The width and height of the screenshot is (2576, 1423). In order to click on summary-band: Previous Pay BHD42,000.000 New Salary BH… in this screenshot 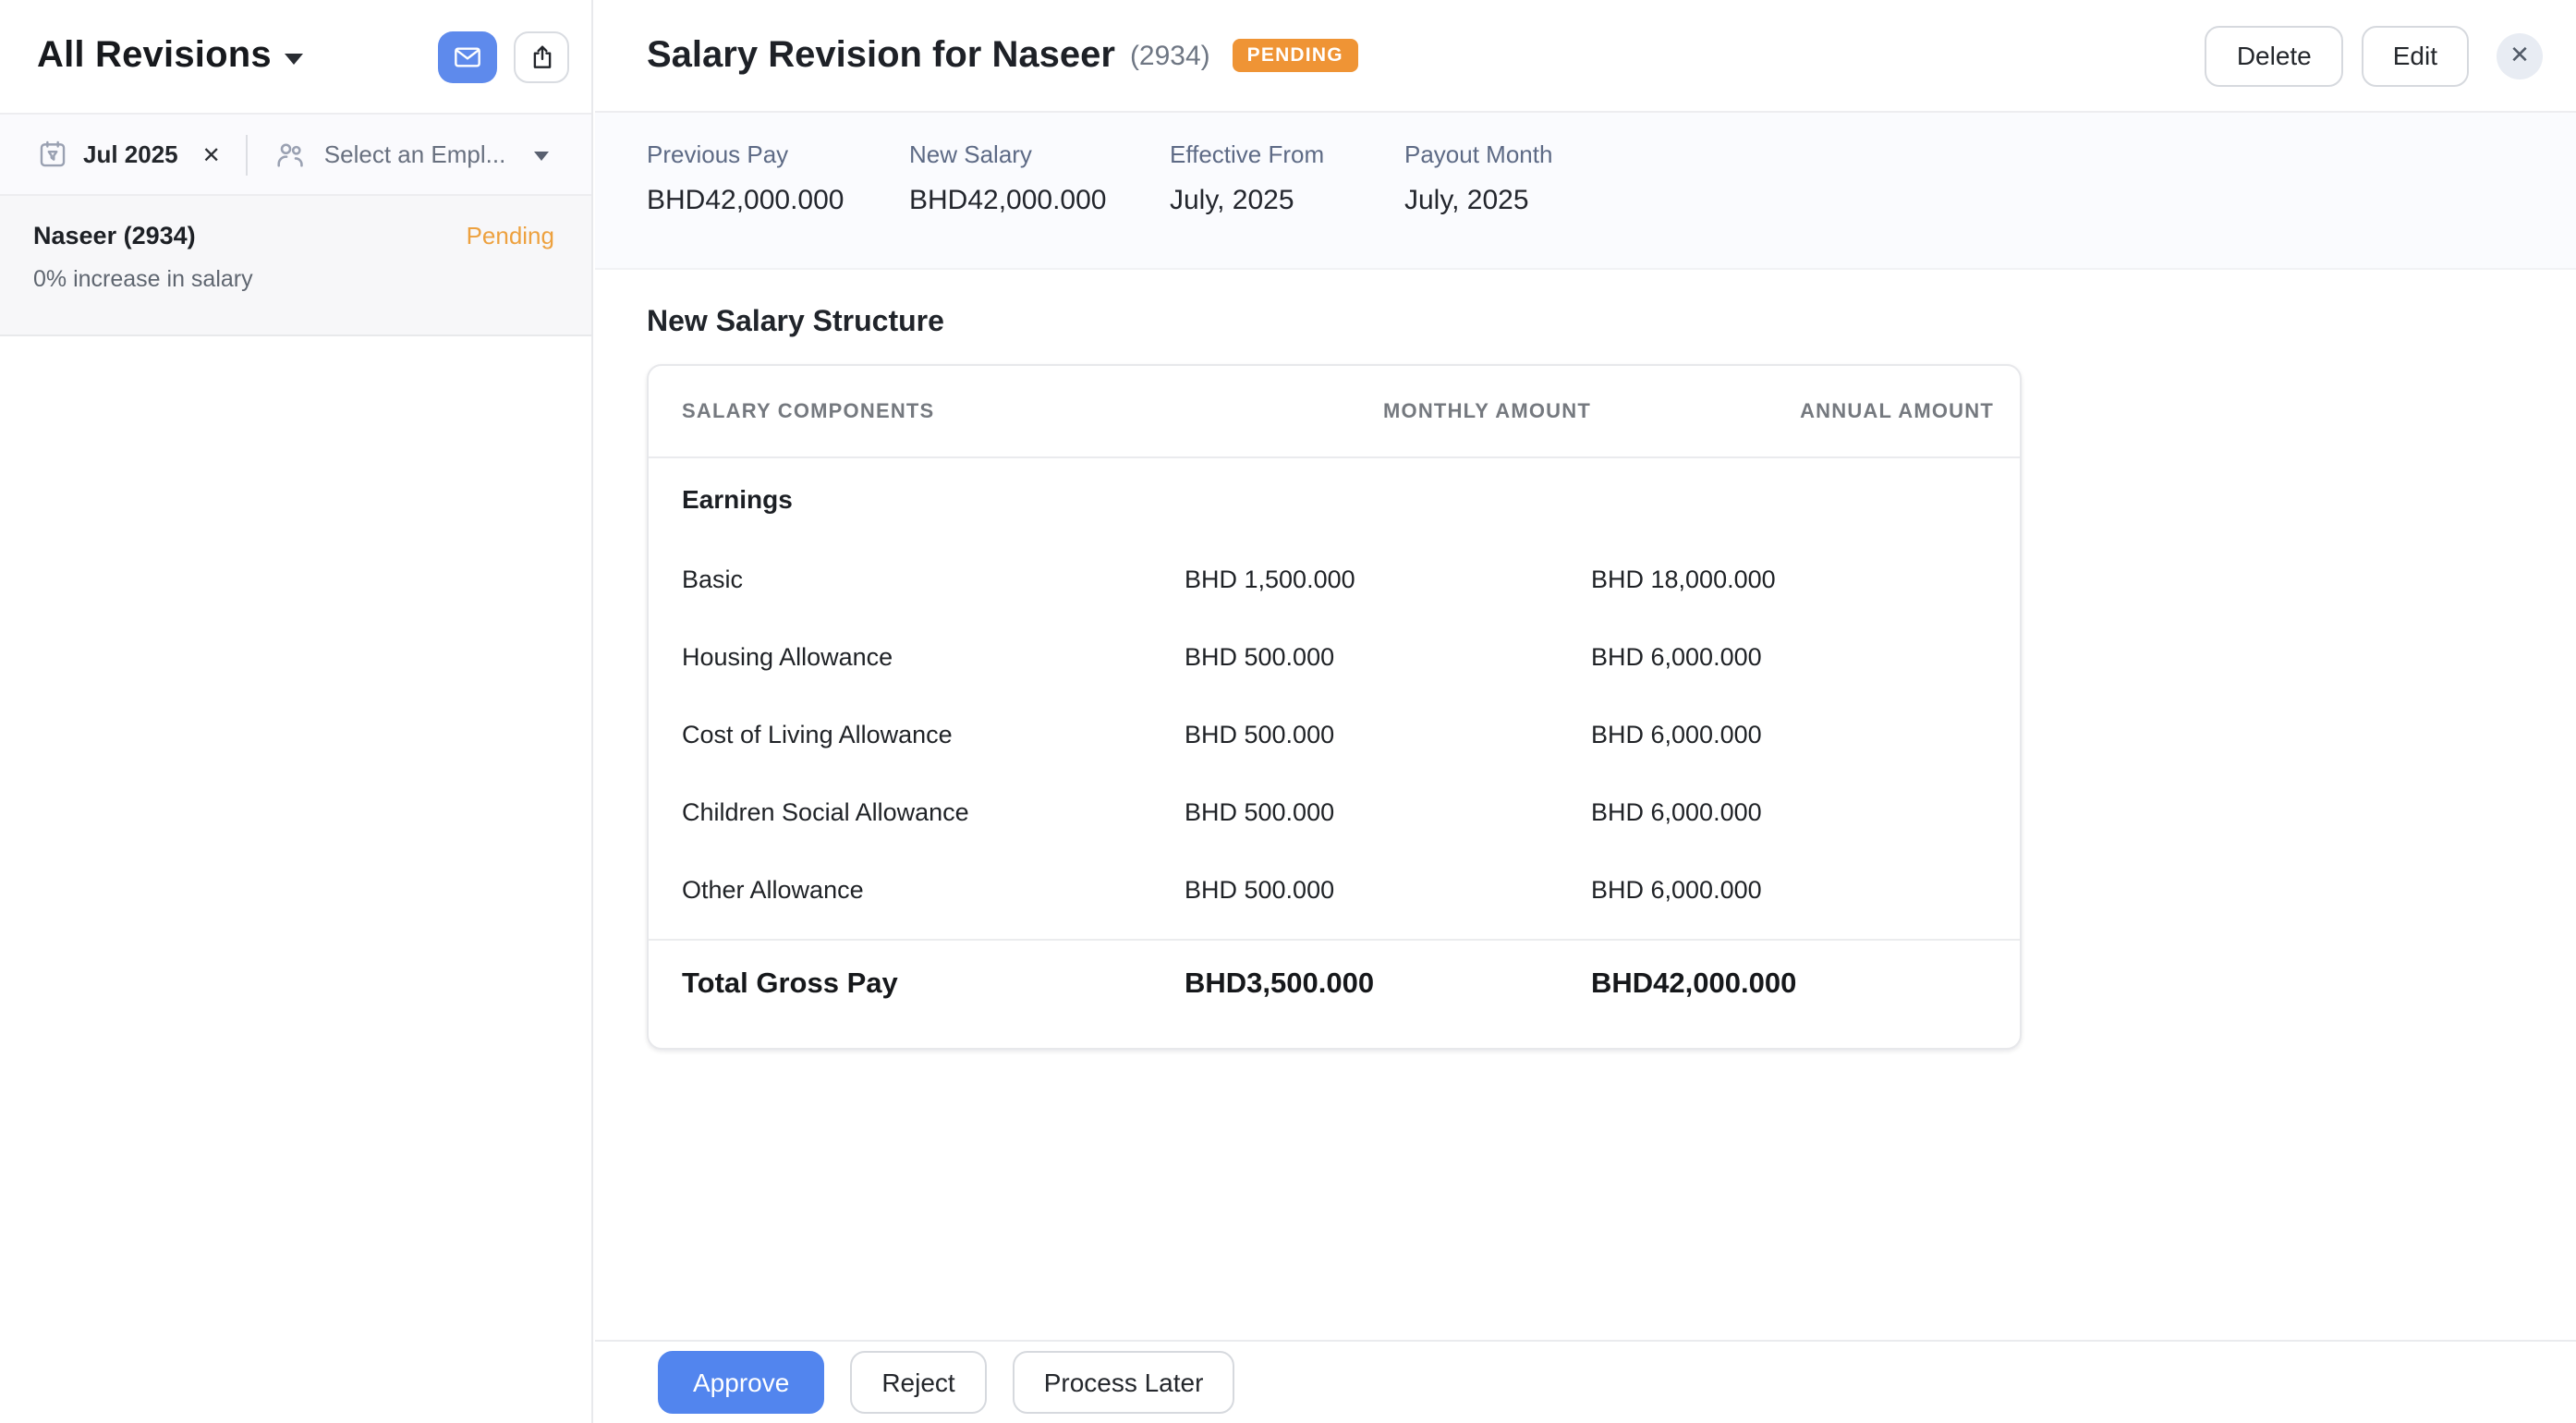, I will do `click(1585, 191)`.